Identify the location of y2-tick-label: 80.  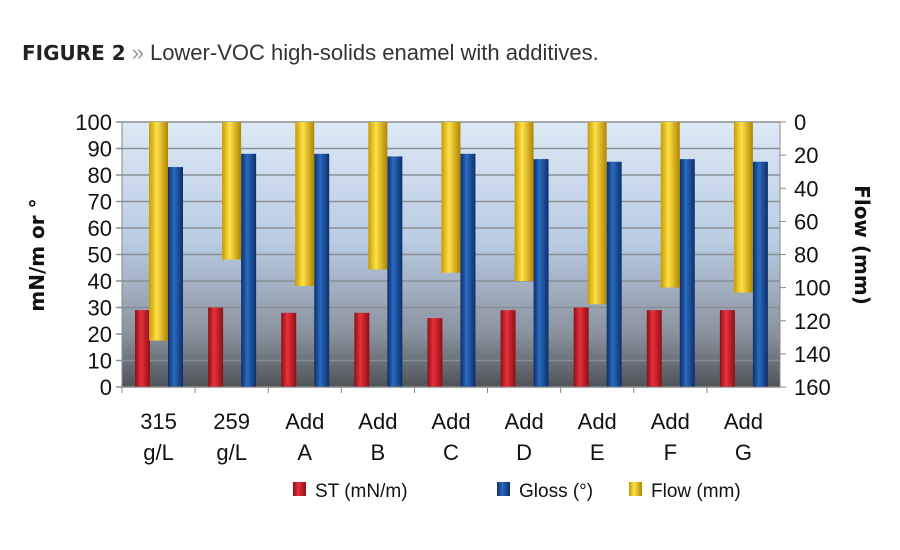
(806, 255).